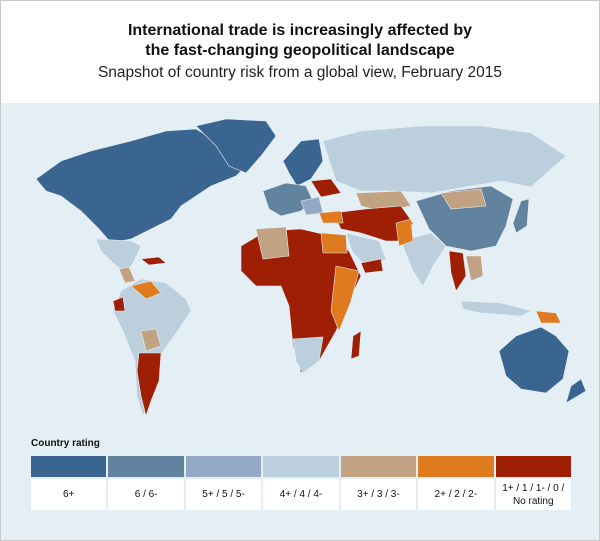 Image resolution: width=600 pixels, height=541 pixels. I want to click on region-egypt, so click(334, 243).